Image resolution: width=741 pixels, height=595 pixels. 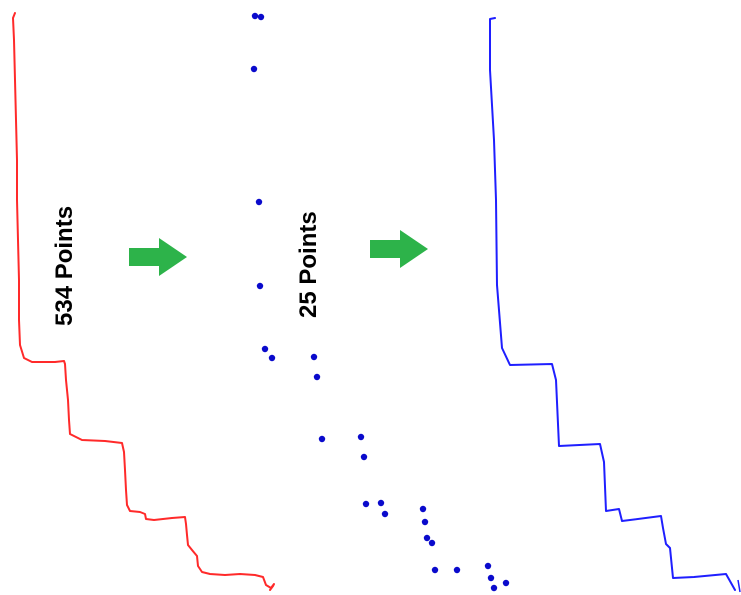 What do you see at coordinates (308, 264) in the screenshot?
I see `simplified-points-label: 25 Points` at bounding box center [308, 264].